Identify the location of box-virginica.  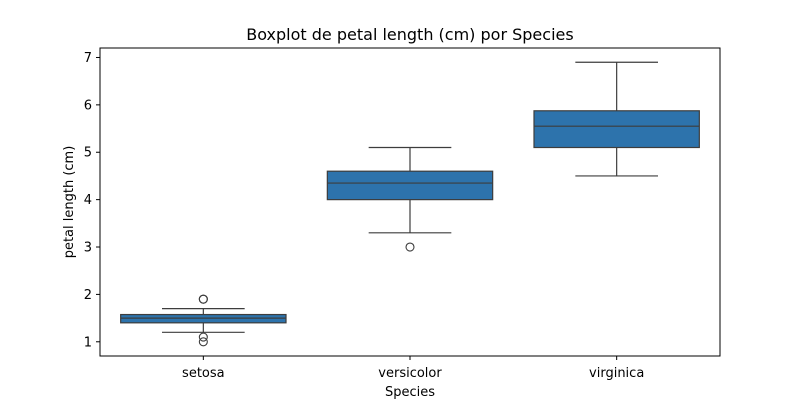
(616, 119).